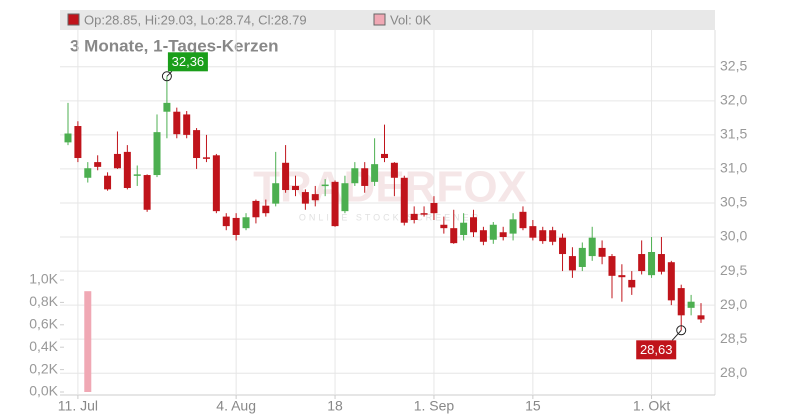  I want to click on y-tick-label: 31,5, so click(733, 134).